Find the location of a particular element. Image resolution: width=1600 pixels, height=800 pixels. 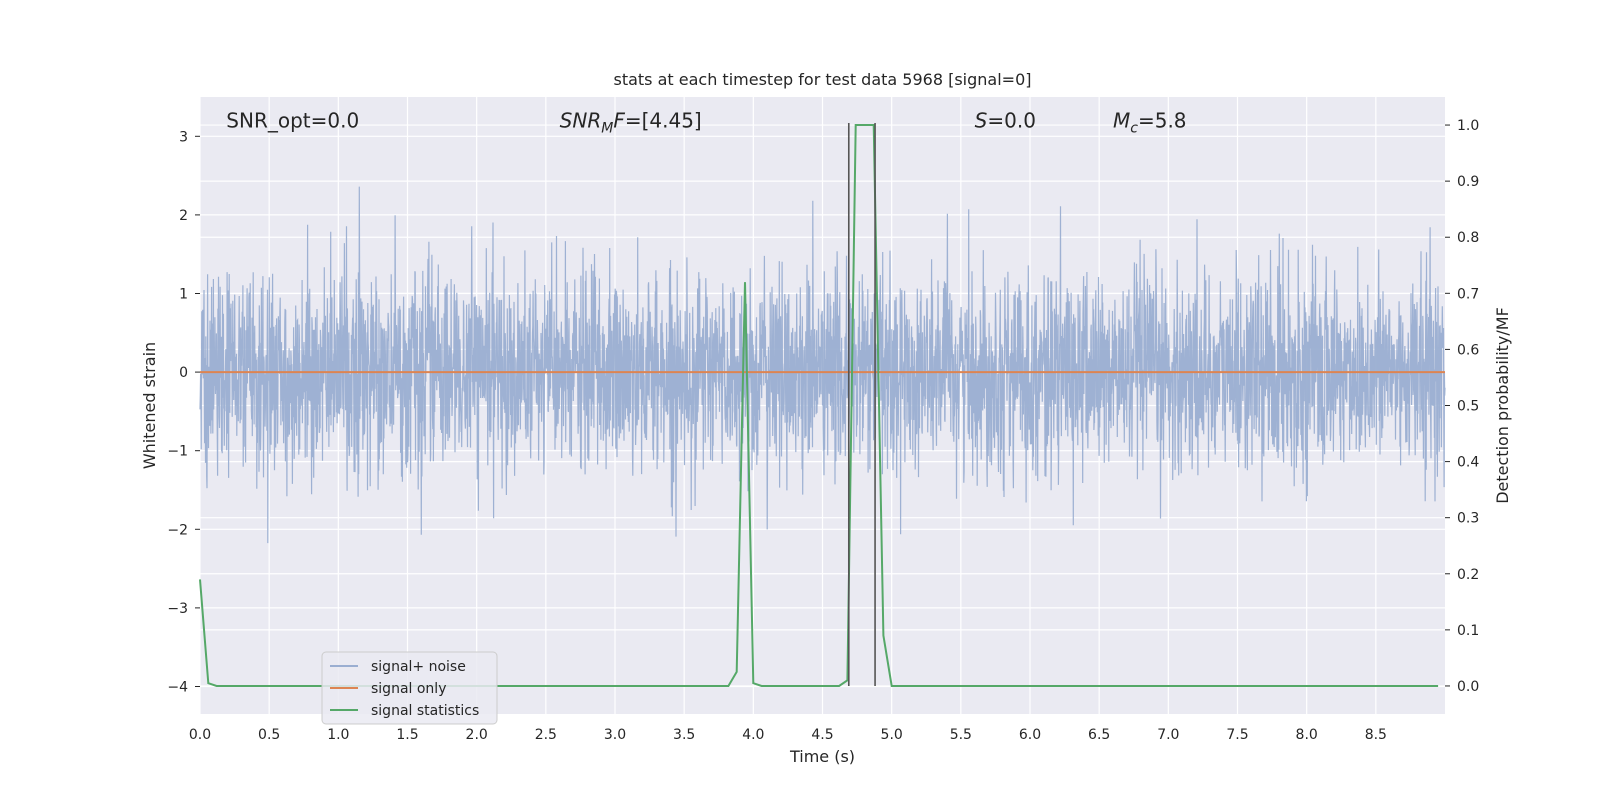

y-tick-label-right: 0.7 is located at coordinates (1468, 294).